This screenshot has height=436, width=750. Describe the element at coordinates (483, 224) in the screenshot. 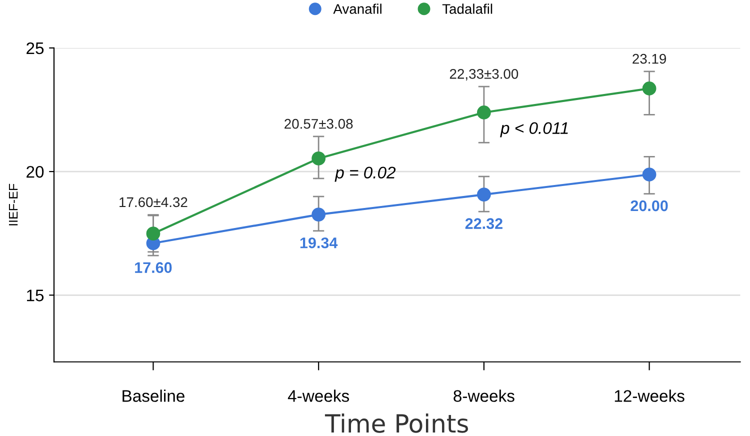

I see `annotation: 22.32` at that location.